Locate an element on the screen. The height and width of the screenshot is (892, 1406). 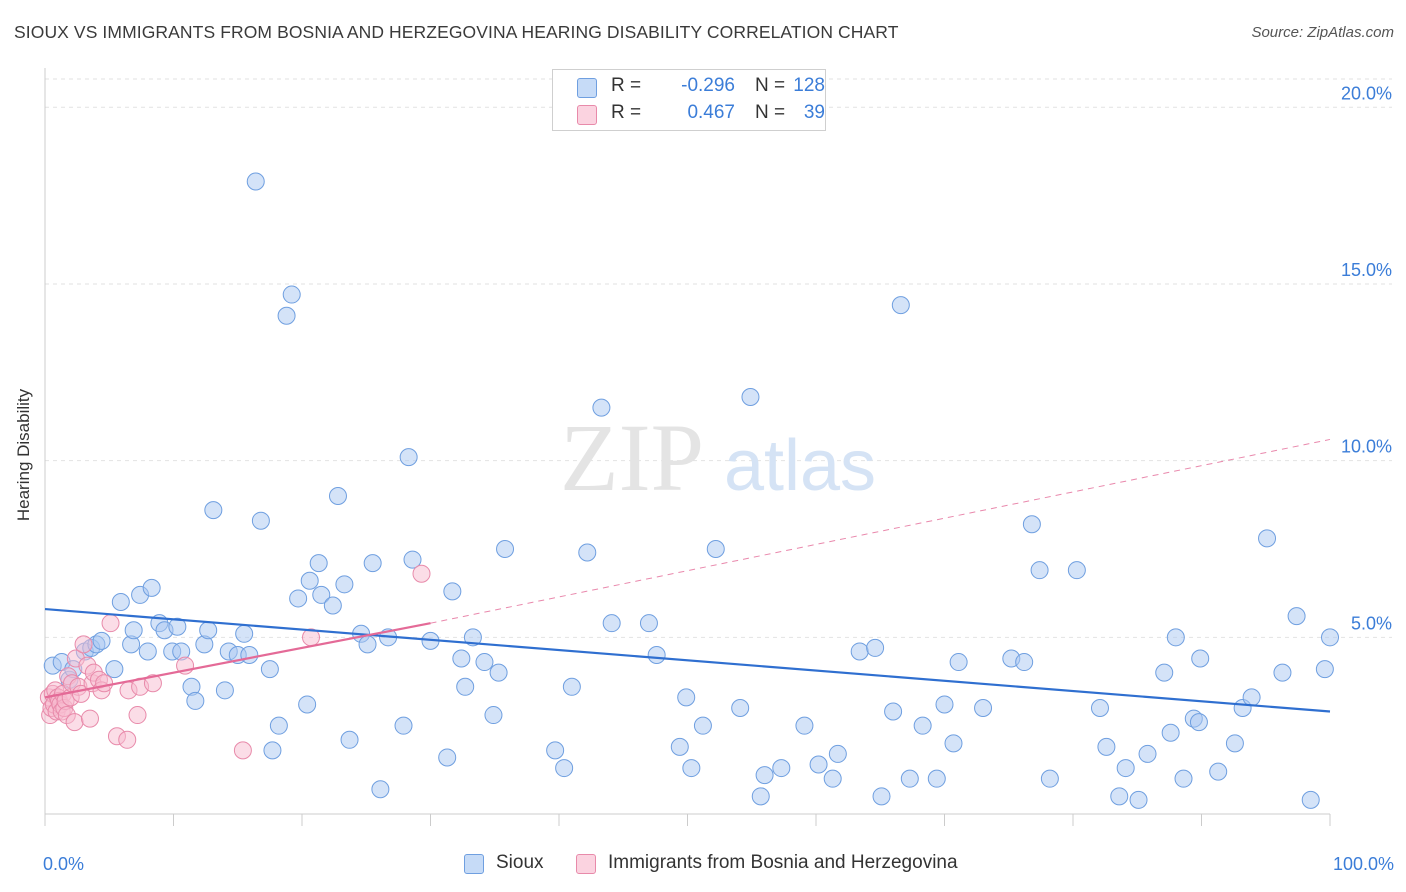
y-tick-label: 15.0% is located at coordinates (1366, 270).